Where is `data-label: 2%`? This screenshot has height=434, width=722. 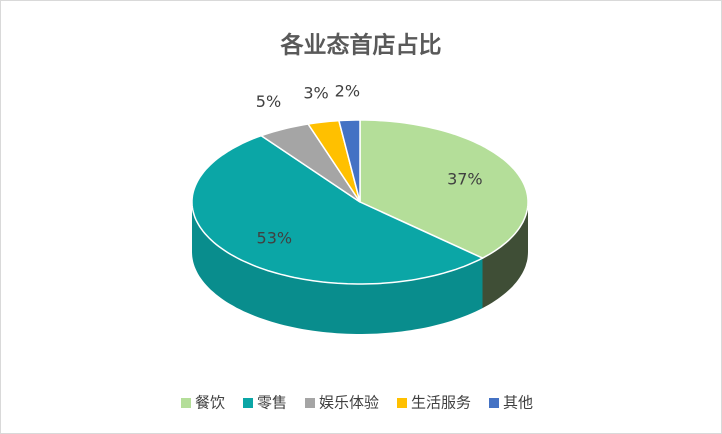
data-label: 2% is located at coordinates (347, 90).